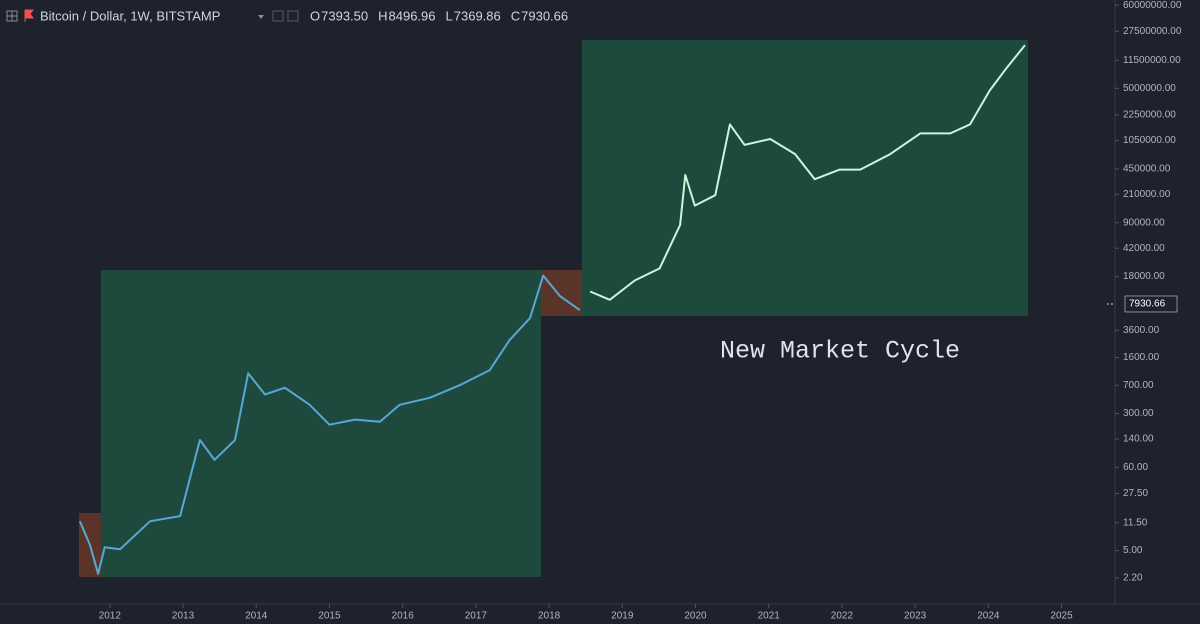 The image size is (1200, 624). Describe the element at coordinates (1147, 304) in the screenshot. I see `last-price-label: 7930.66` at that location.